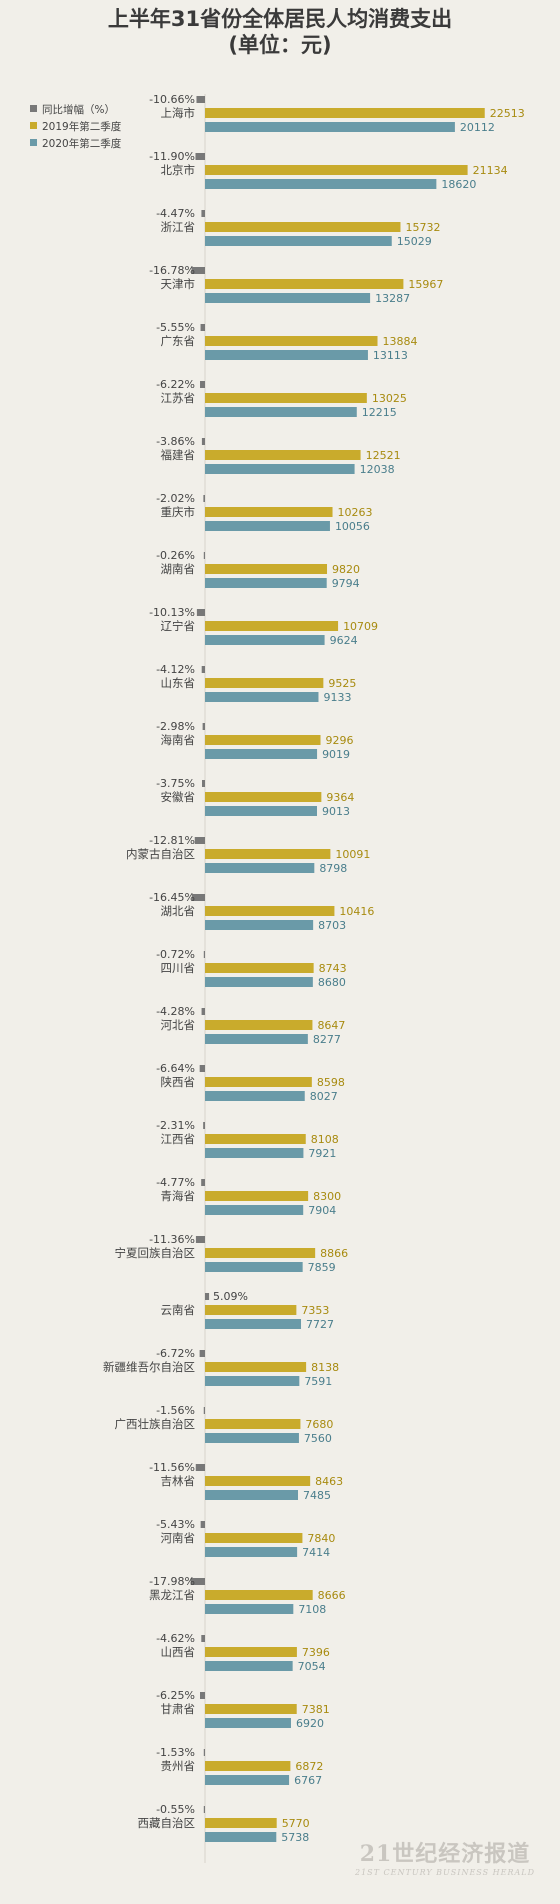  Describe the element at coordinates (310, 1723) in the screenshot. I see `value-2020-28: 6920` at that location.